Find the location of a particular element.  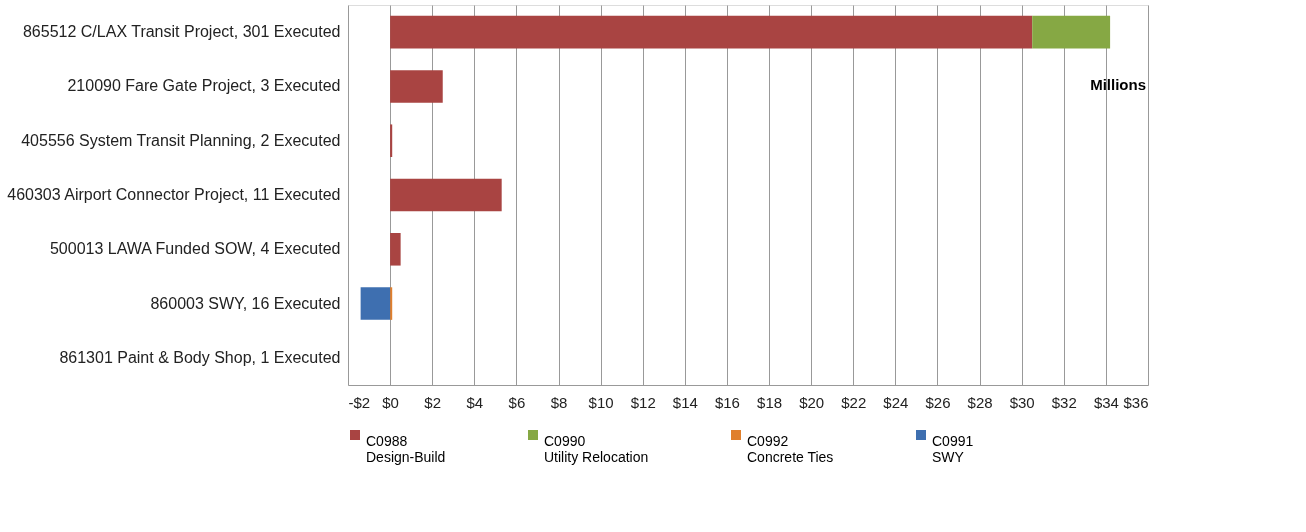

legend-label: C0992 Concrete Ties is located at coordinates (790, 449).